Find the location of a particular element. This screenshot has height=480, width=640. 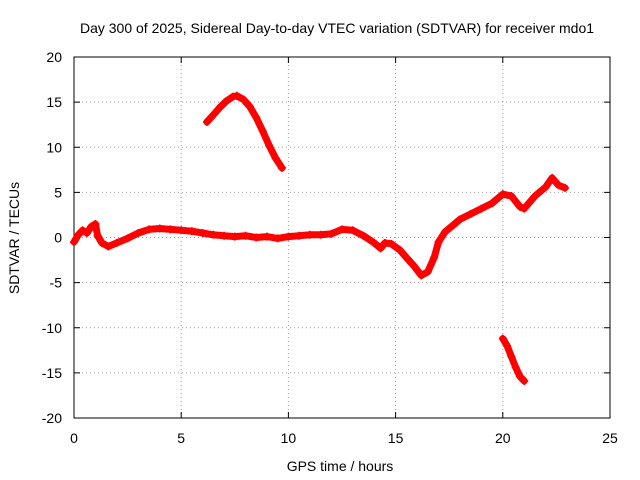

x-tick-label-2: 10 is located at coordinates (289, 438).